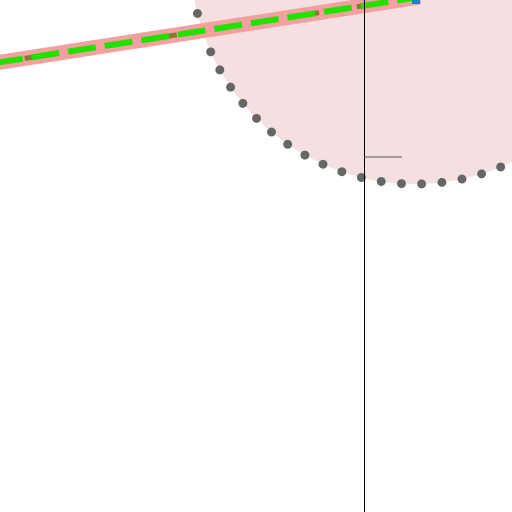  I want to click on marker, so click(416, 2).